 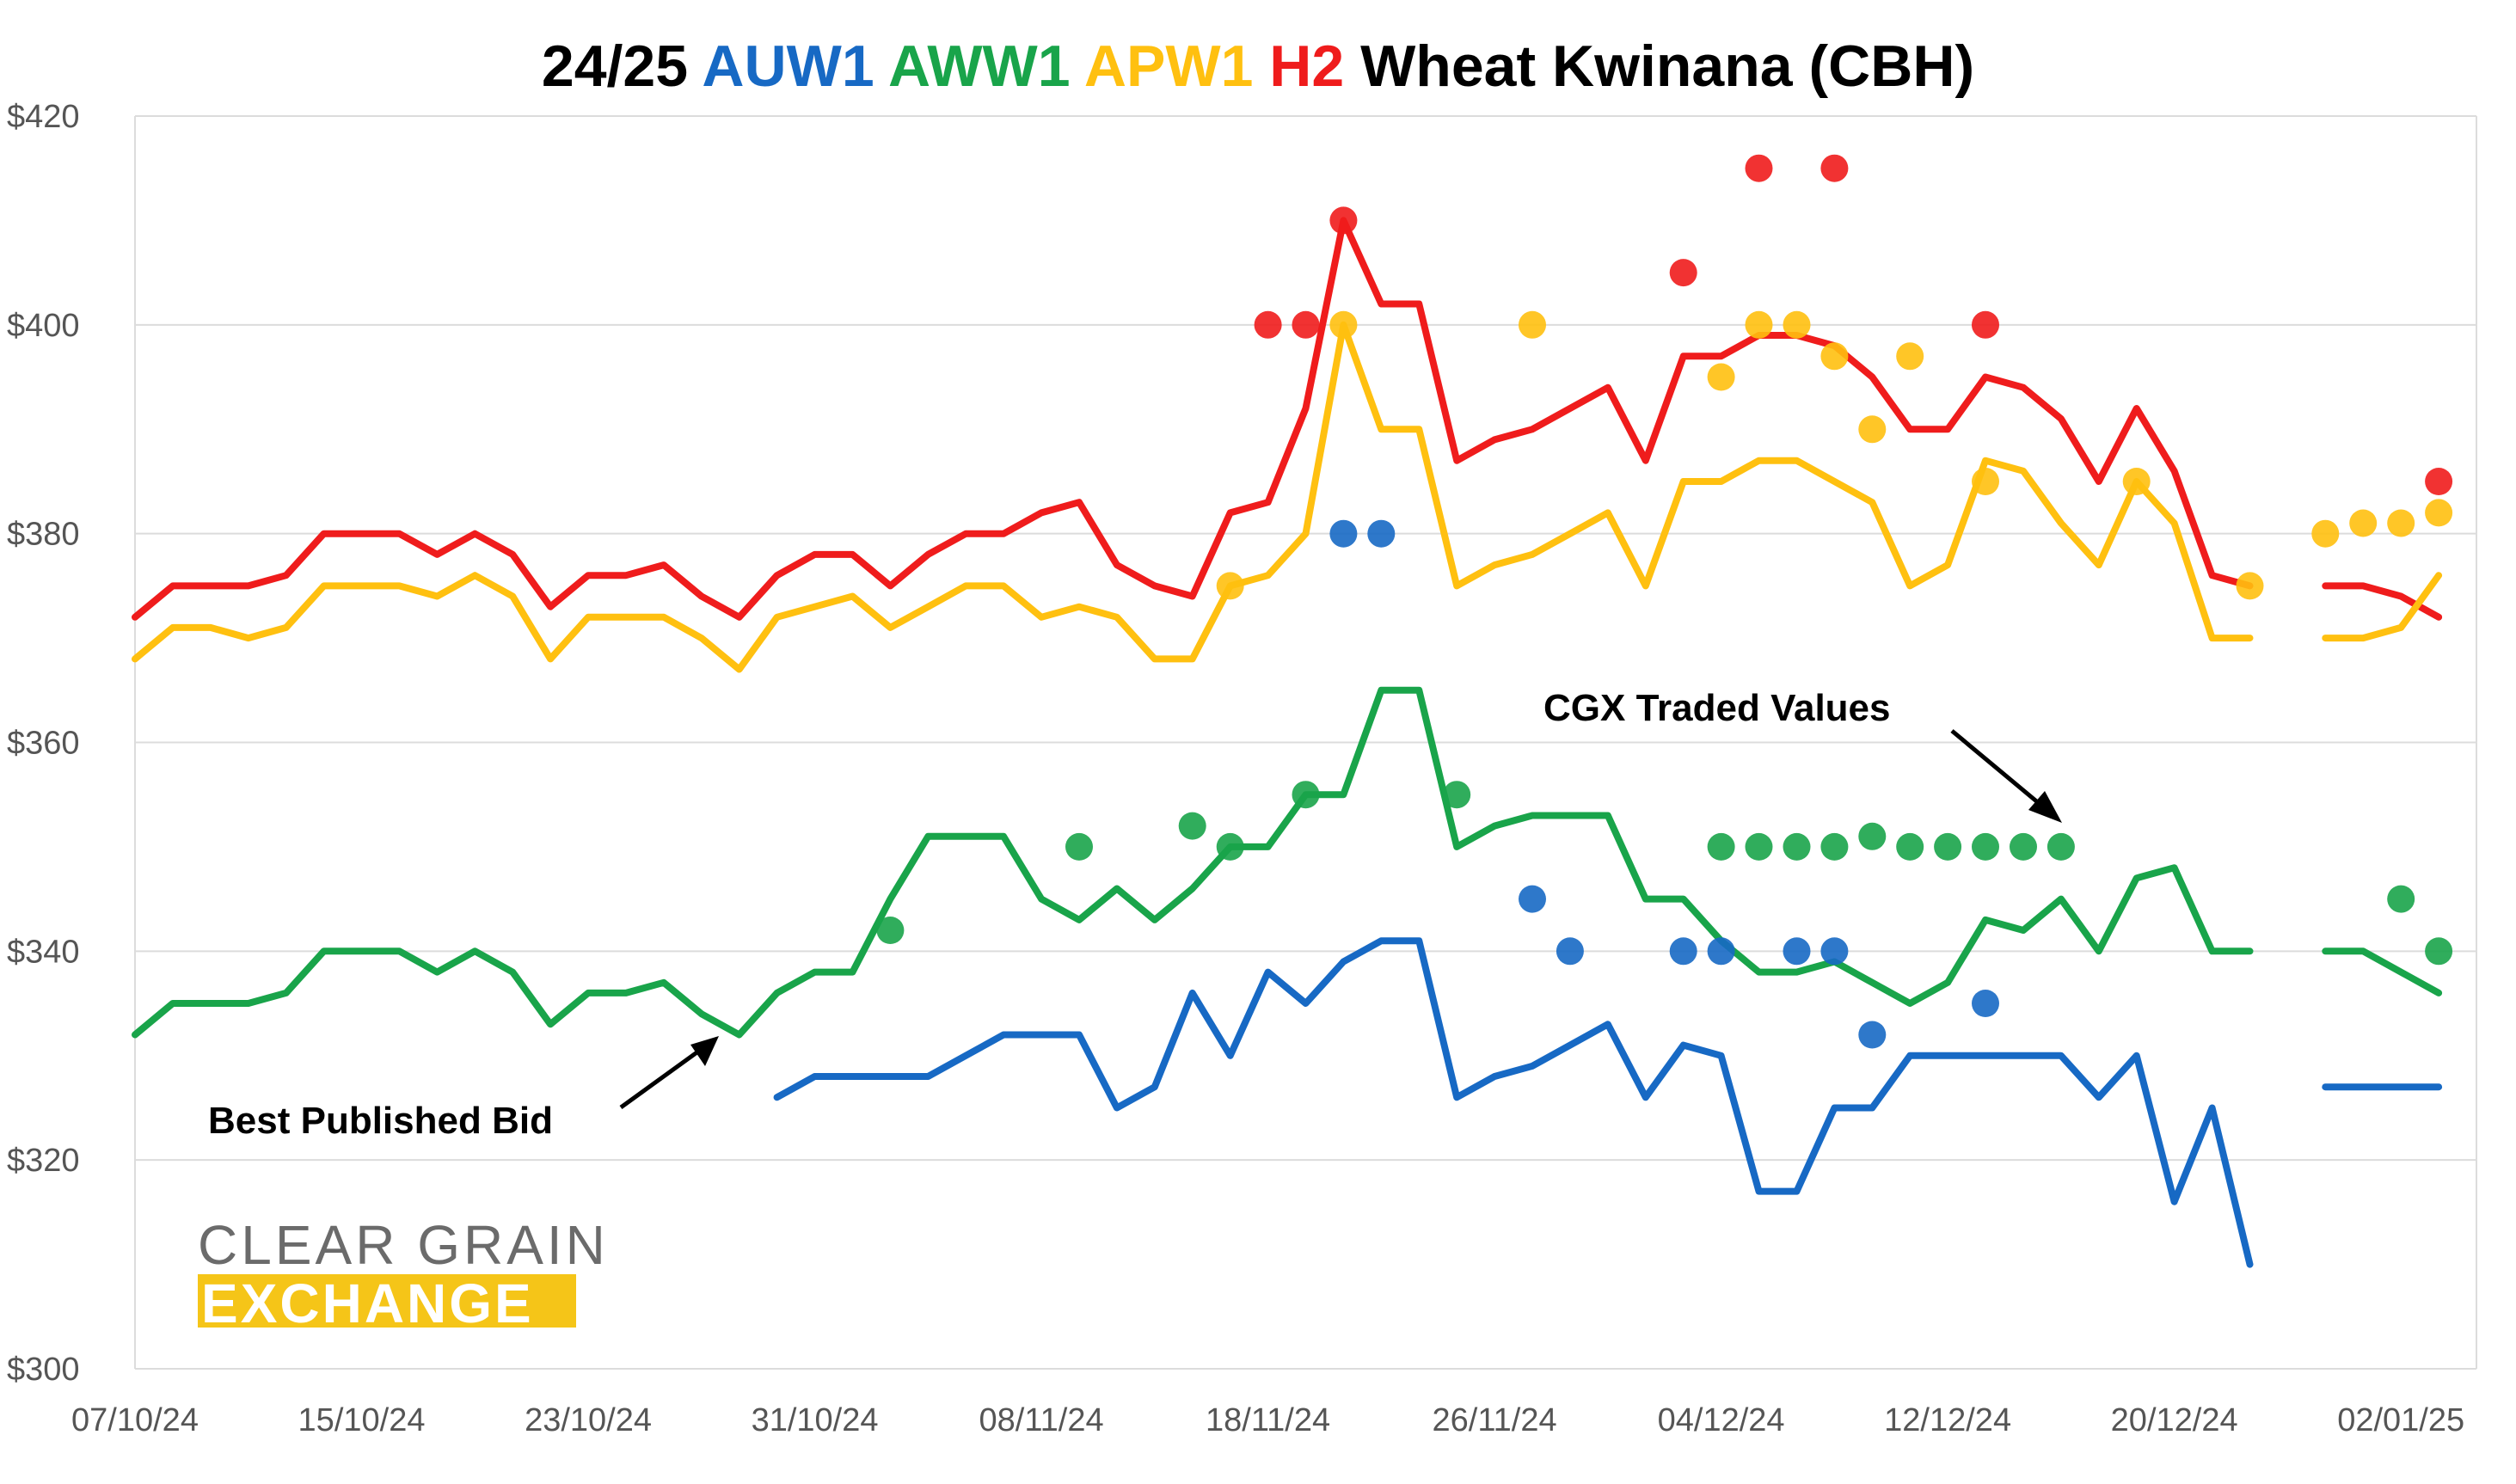 I want to click on traded-h2-points, so click(x=1853, y=324).